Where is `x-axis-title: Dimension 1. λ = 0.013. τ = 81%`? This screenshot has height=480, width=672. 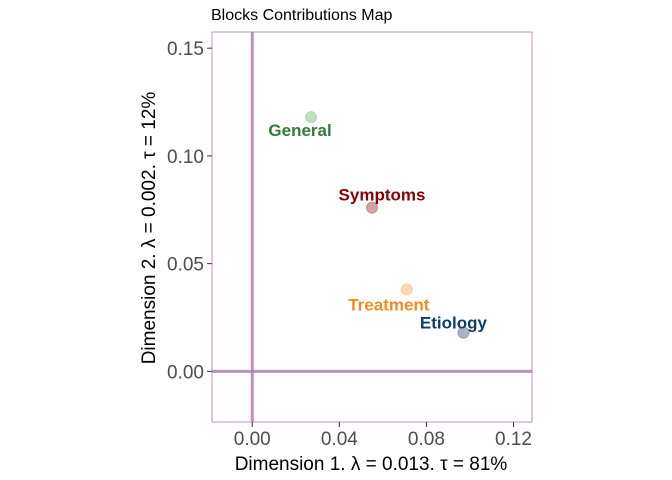 x-axis-title: Dimension 1. λ = 0.013. τ = 81% is located at coordinates (371, 464).